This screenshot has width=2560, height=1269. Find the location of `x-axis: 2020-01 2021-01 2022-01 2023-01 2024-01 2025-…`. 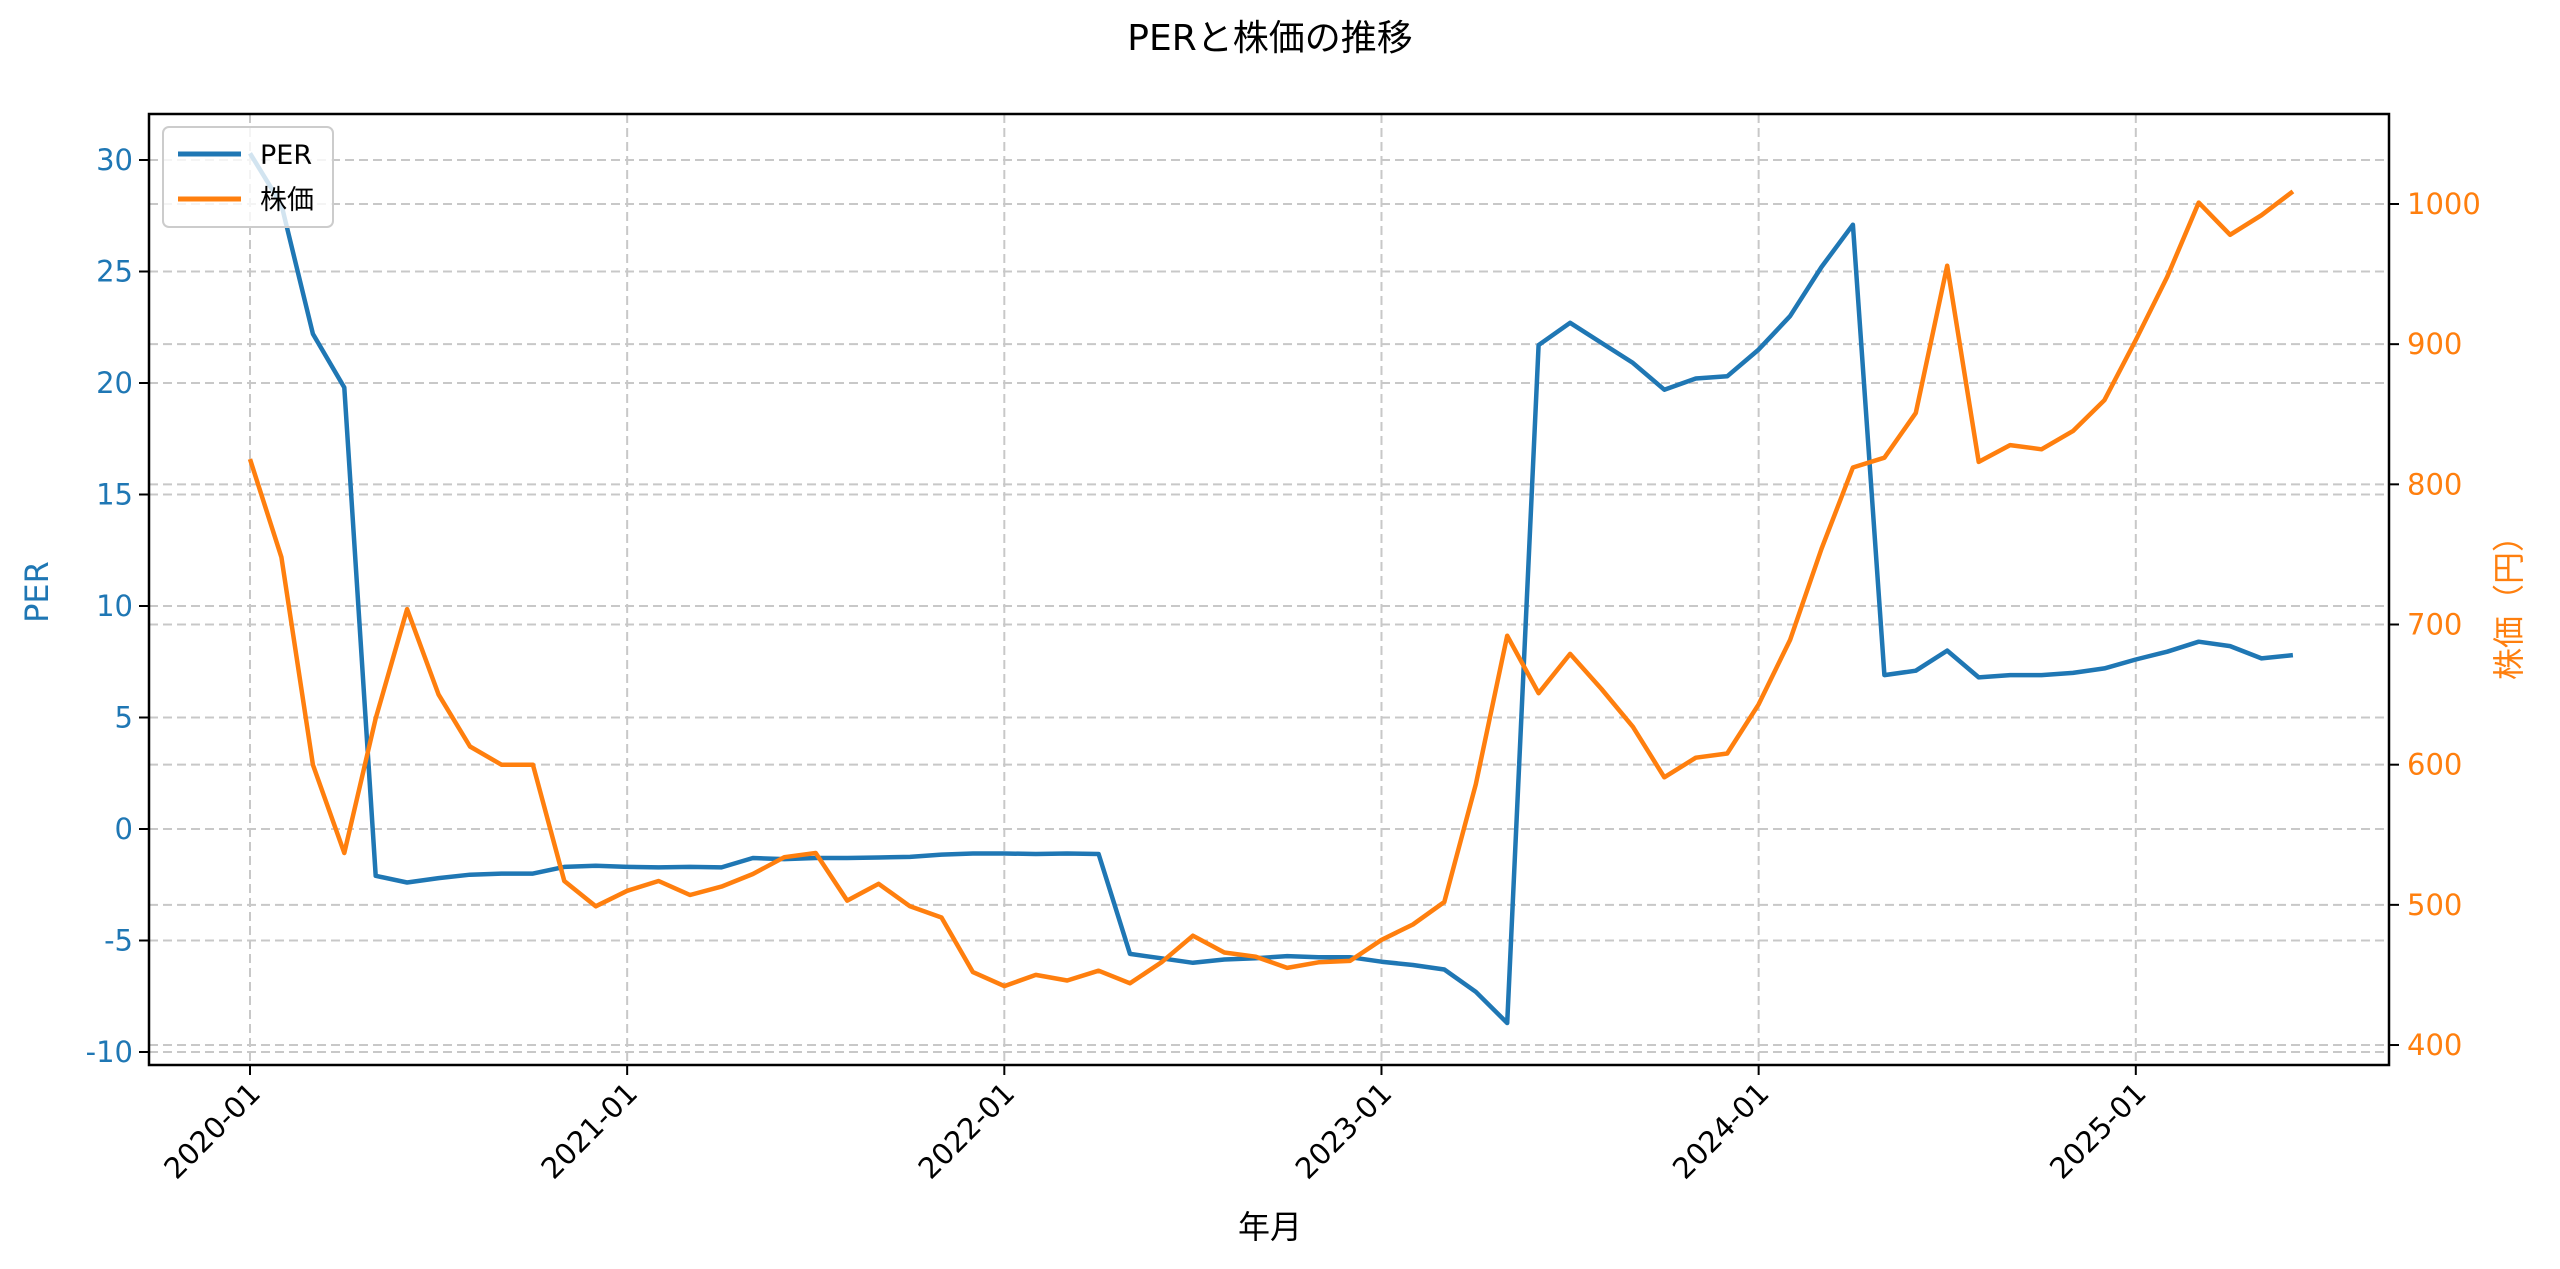

x-axis: 2020-01 2021-01 2022-01 2023-01 2024-01 2025-… is located at coordinates (1155, 1125).